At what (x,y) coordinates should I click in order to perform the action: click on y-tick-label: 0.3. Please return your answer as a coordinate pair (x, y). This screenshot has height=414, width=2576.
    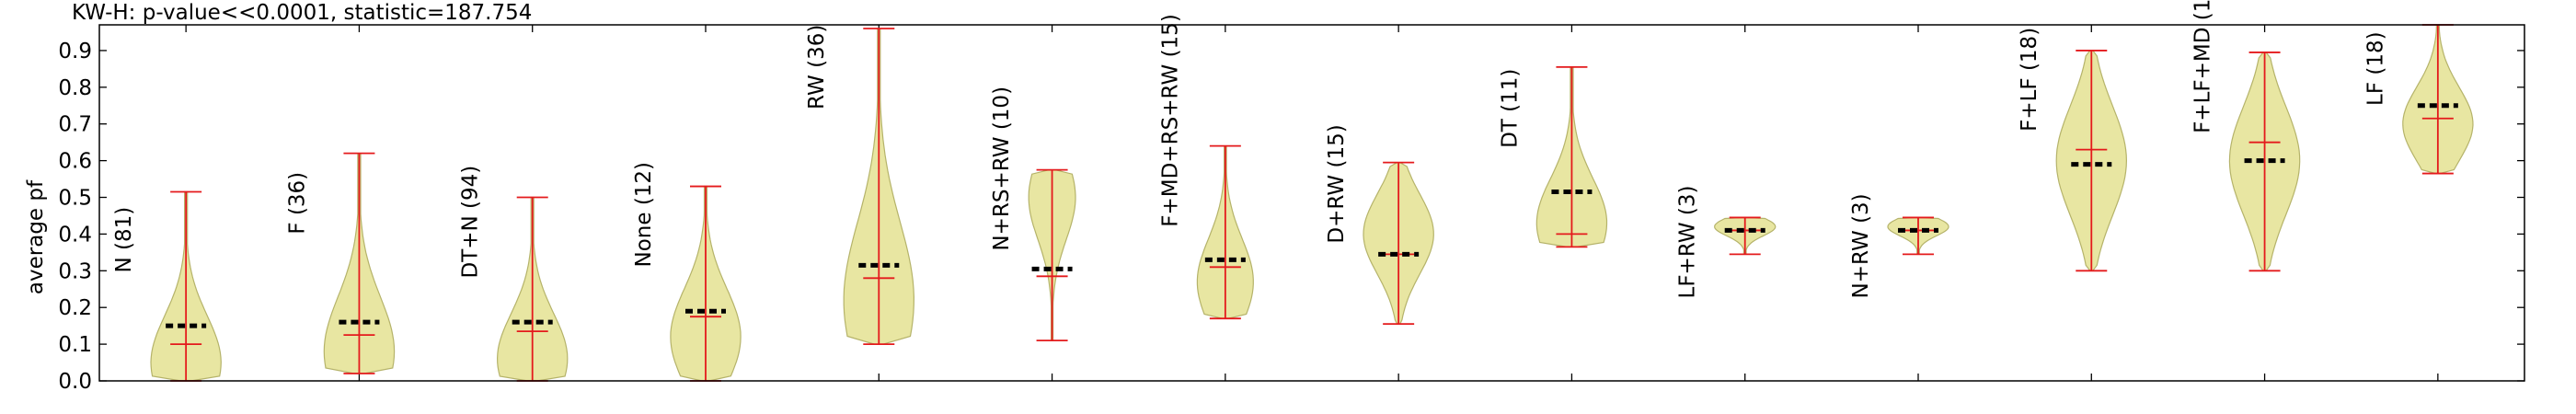
    Looking at the image, I should click on (75, 271).